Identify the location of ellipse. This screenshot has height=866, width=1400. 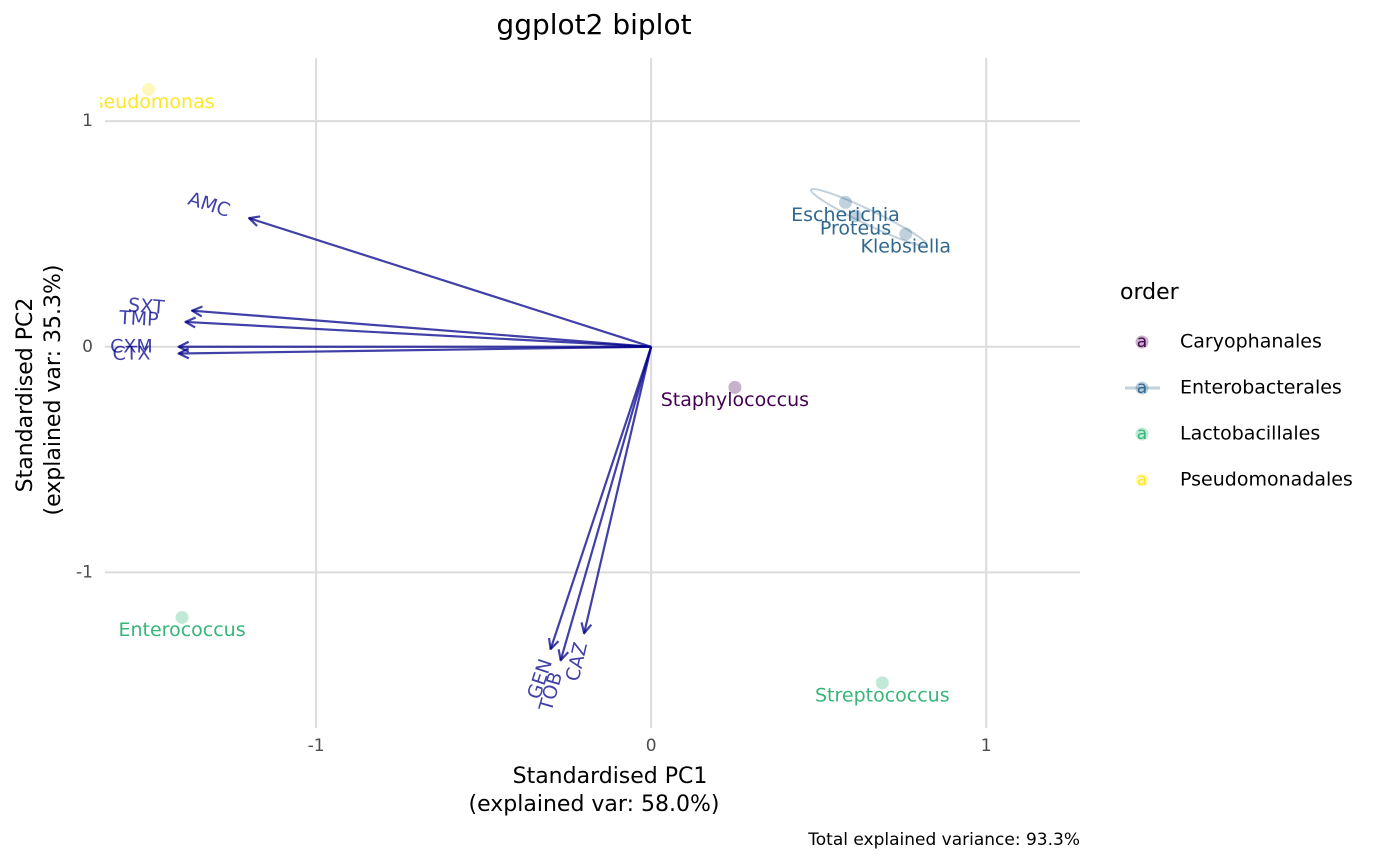
(868, 217).